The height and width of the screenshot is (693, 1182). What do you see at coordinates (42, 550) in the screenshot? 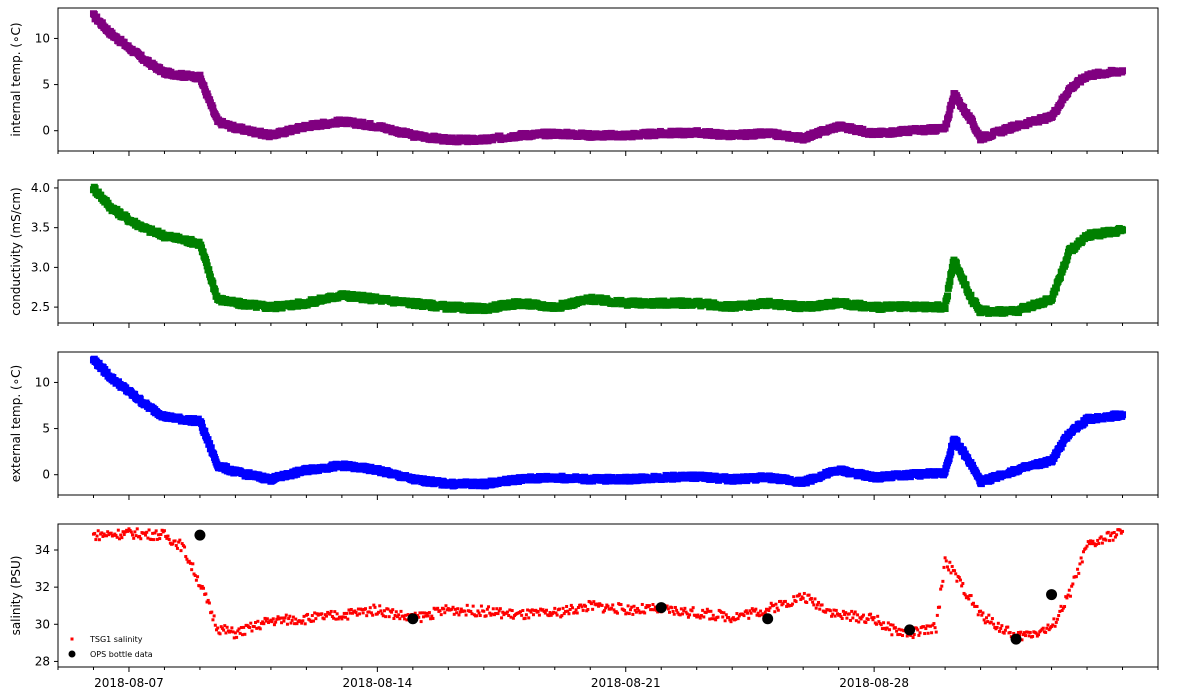
I see `panel-4-ytick-label: 34` at bounding box center [42, 550].